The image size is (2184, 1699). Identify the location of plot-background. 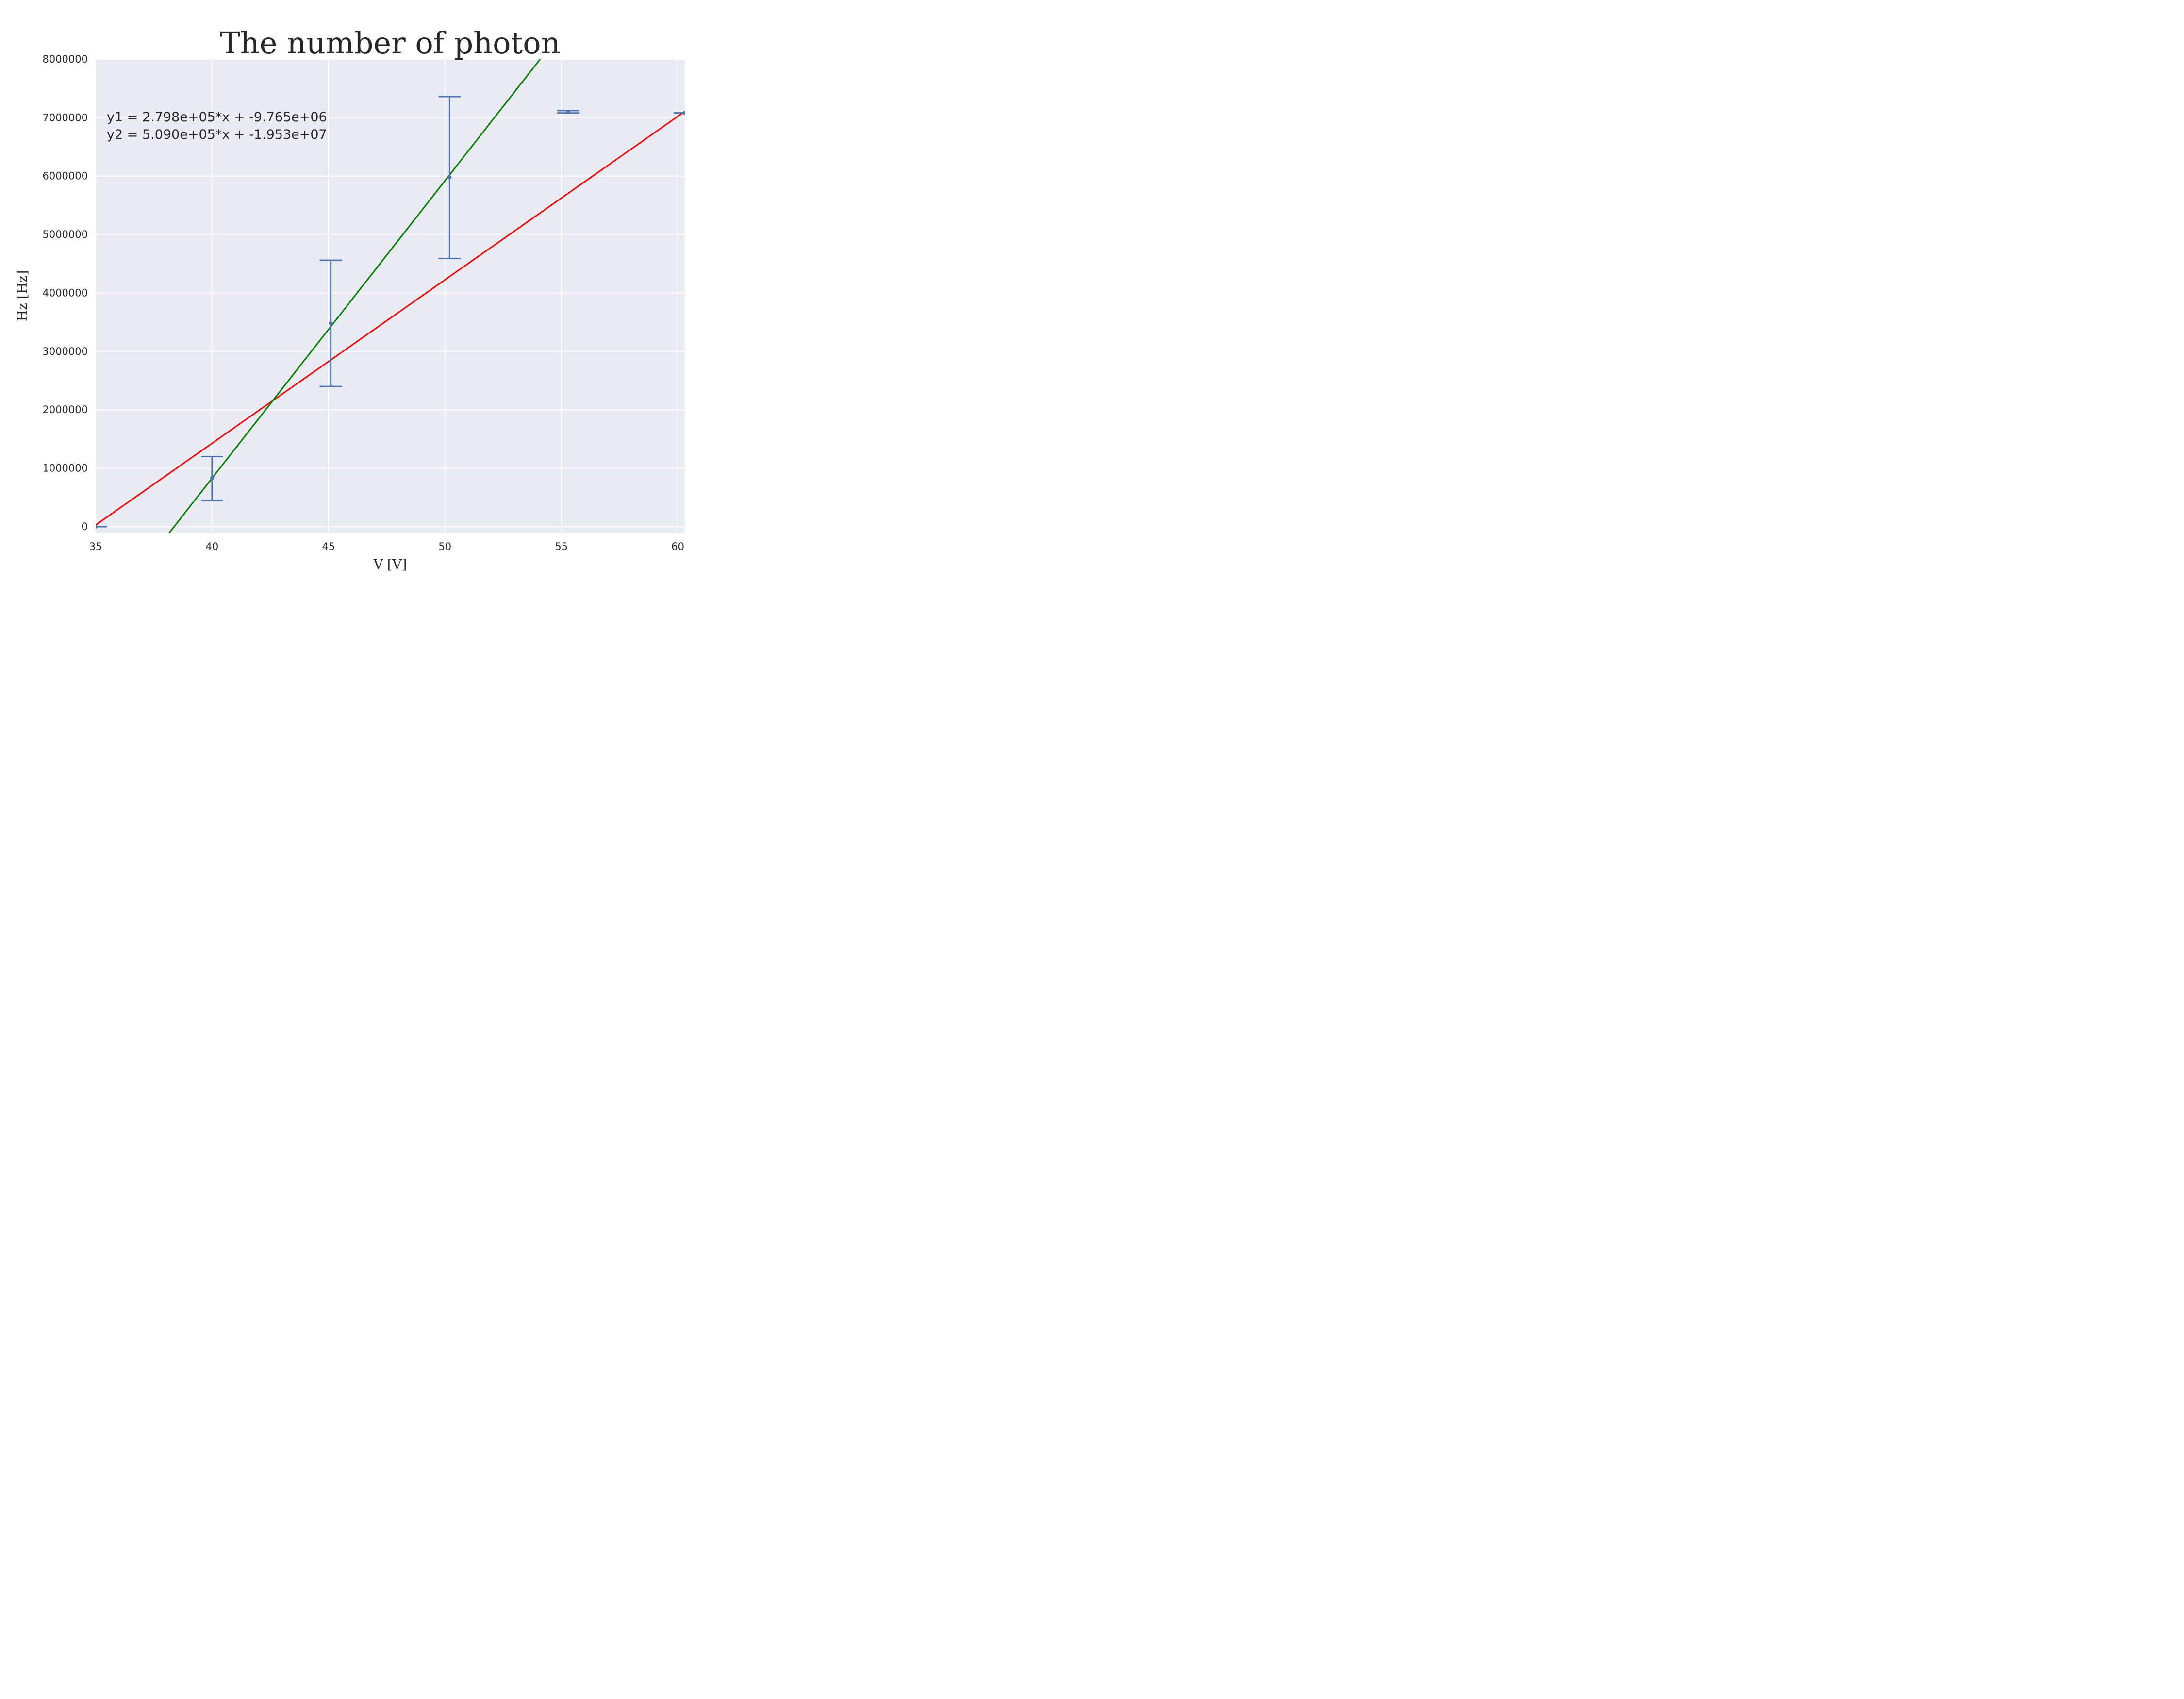
(390, 296).